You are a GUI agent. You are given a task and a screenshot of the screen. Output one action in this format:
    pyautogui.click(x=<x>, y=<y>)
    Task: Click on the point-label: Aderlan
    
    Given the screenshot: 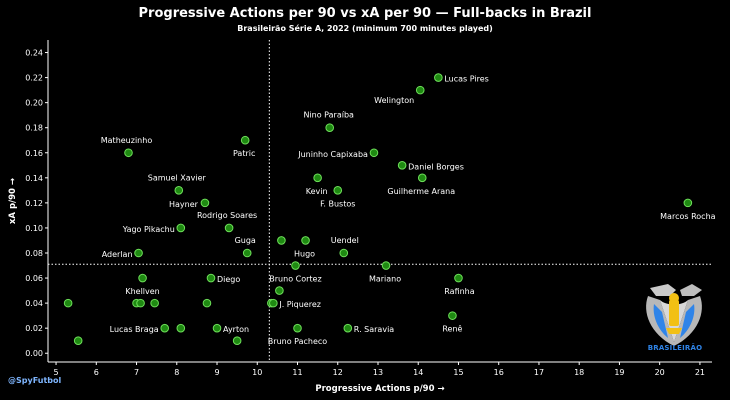 What is the action you would take?
    pyautogui.click(x=117, y=254)
    